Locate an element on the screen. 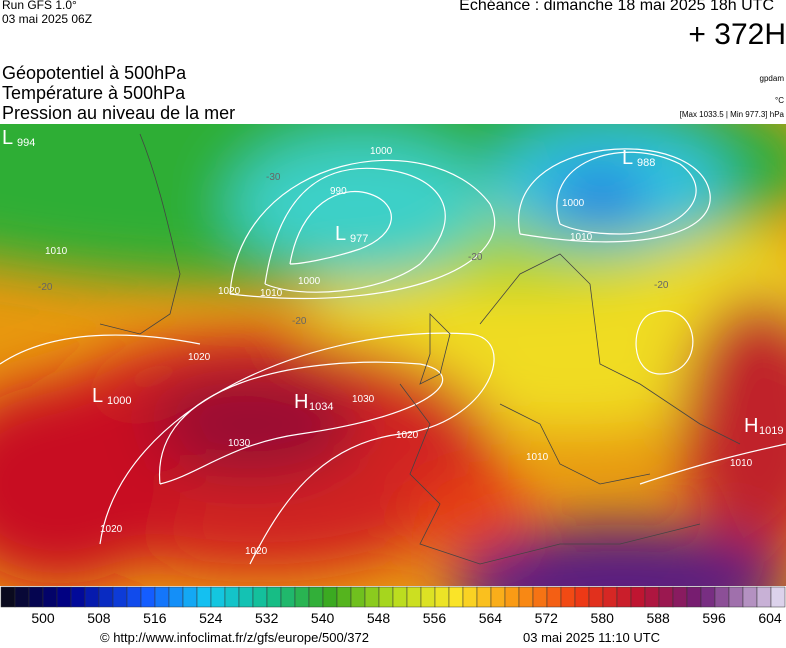  isobar-label: 990 is located at coordinates (338, 191).